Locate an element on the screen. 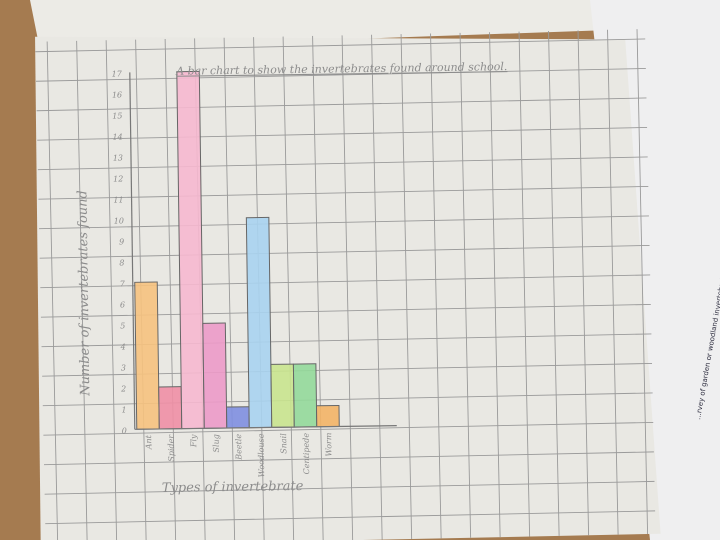  x-tick-label: Centipede is located at coordinates (307, 454).